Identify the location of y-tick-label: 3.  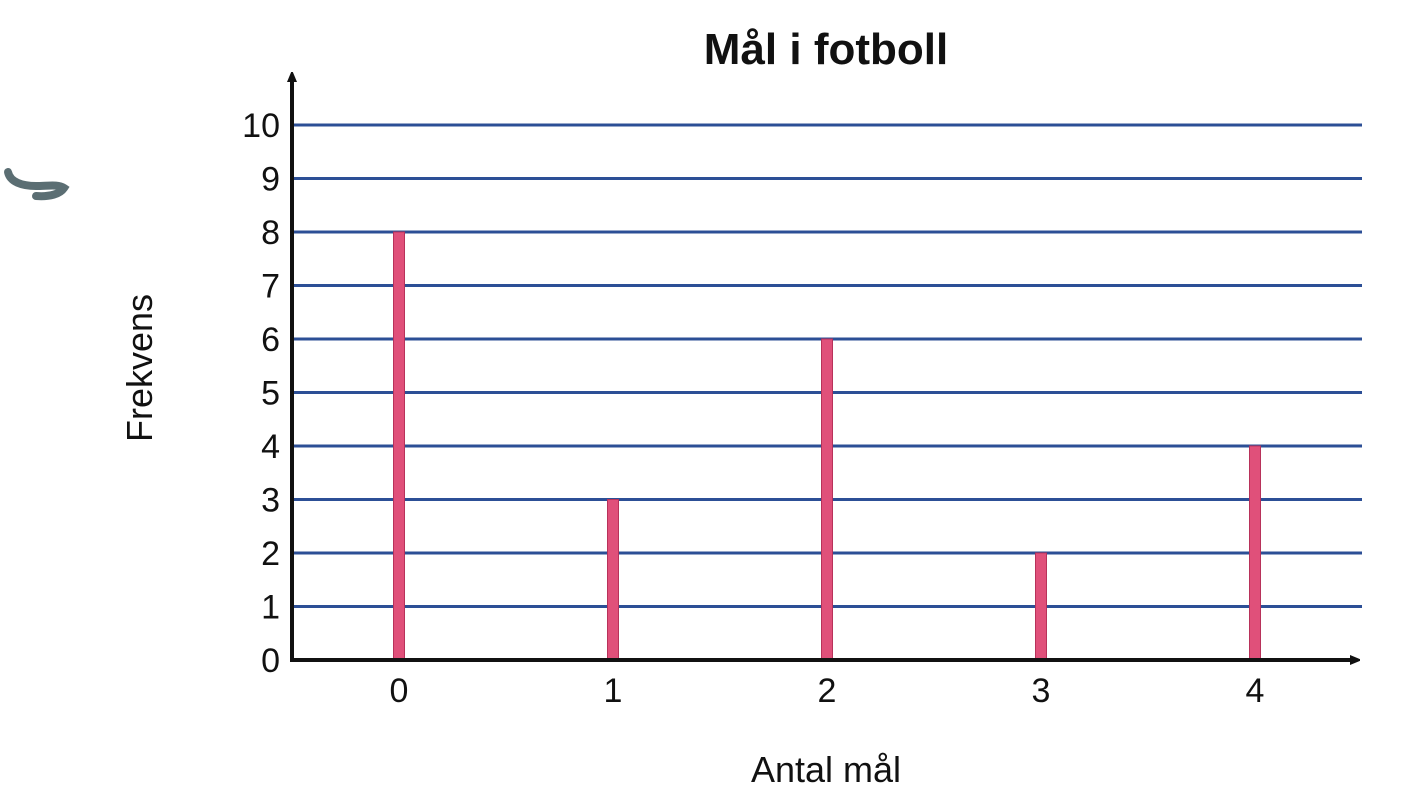
(270, 501).